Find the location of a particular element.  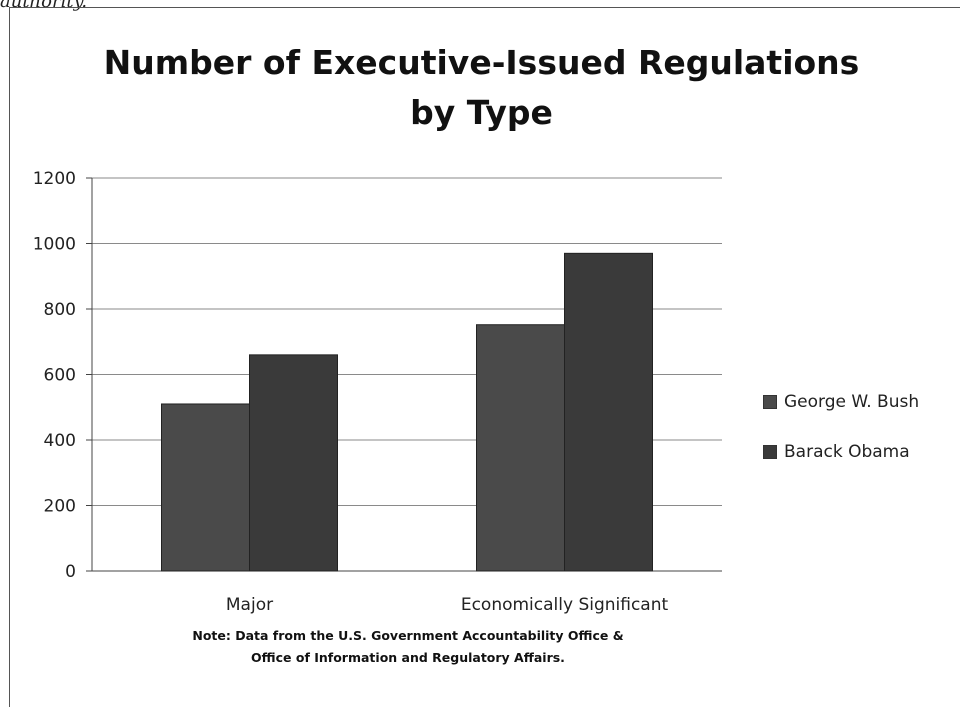

page-top-text: authority. is located at coordinates (44, 6).